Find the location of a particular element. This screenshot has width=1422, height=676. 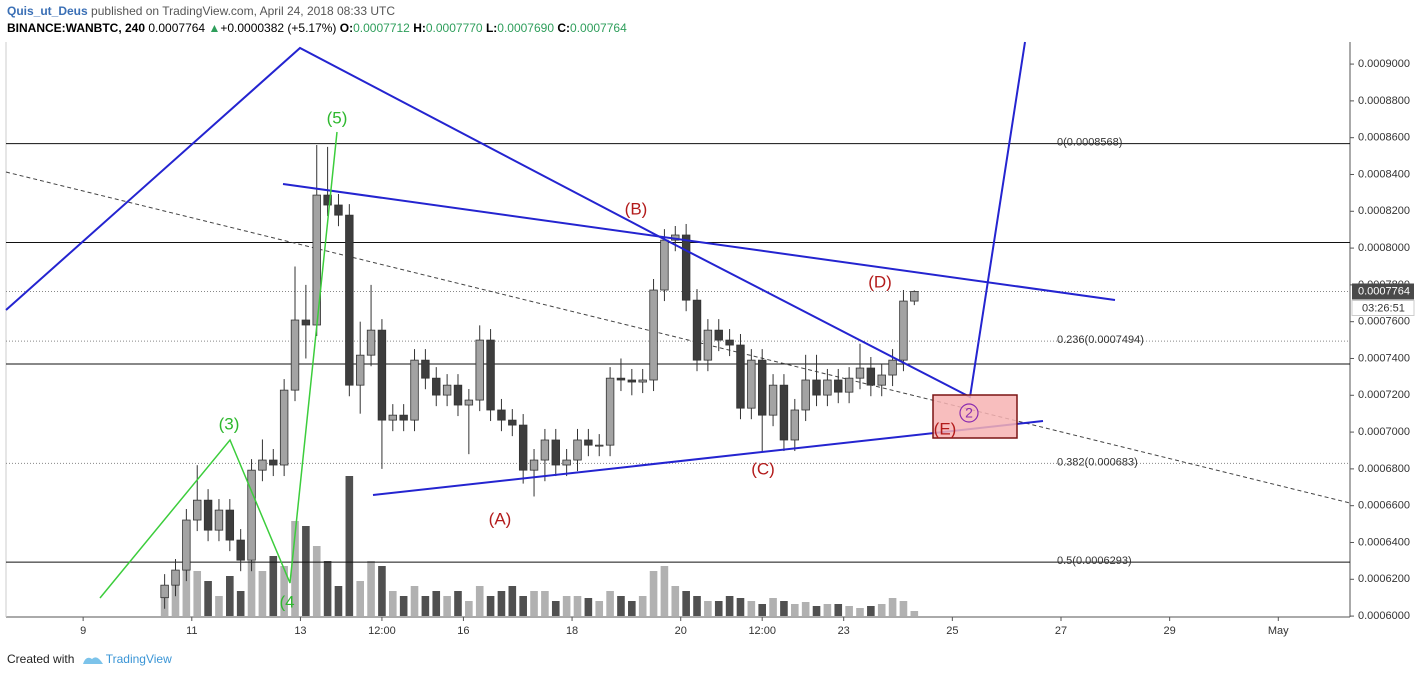

y-tick-label: 0.0007000 is located at coordinates (1384, 432).